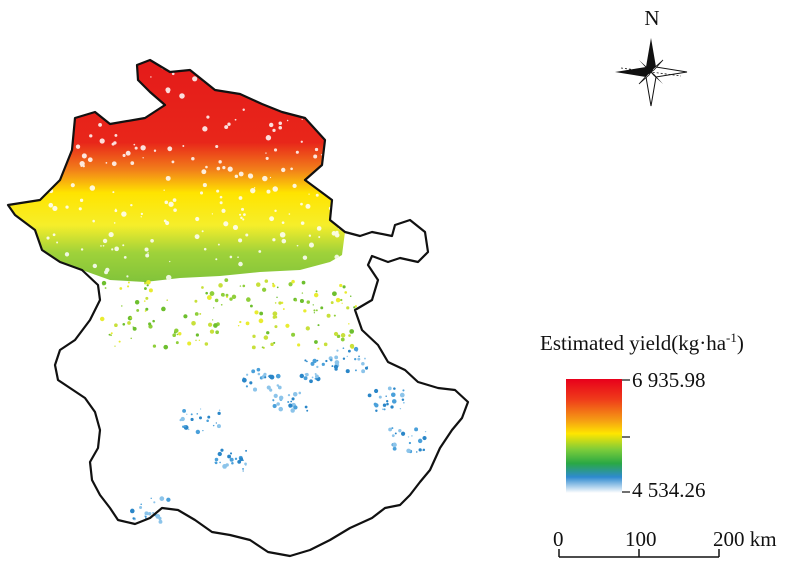 This screenshot has height=573, width=800. What do you see at coordinates (745, 539) in the screenshot?
I see `scale-label-200: 200 km` at bounding box center [745, 539].